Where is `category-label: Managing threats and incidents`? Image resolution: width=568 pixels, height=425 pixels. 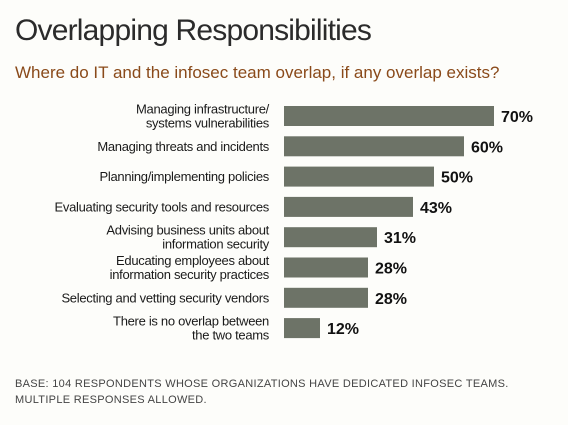
category-label: Managing threats and incidents is located at coordinates (183, 146).